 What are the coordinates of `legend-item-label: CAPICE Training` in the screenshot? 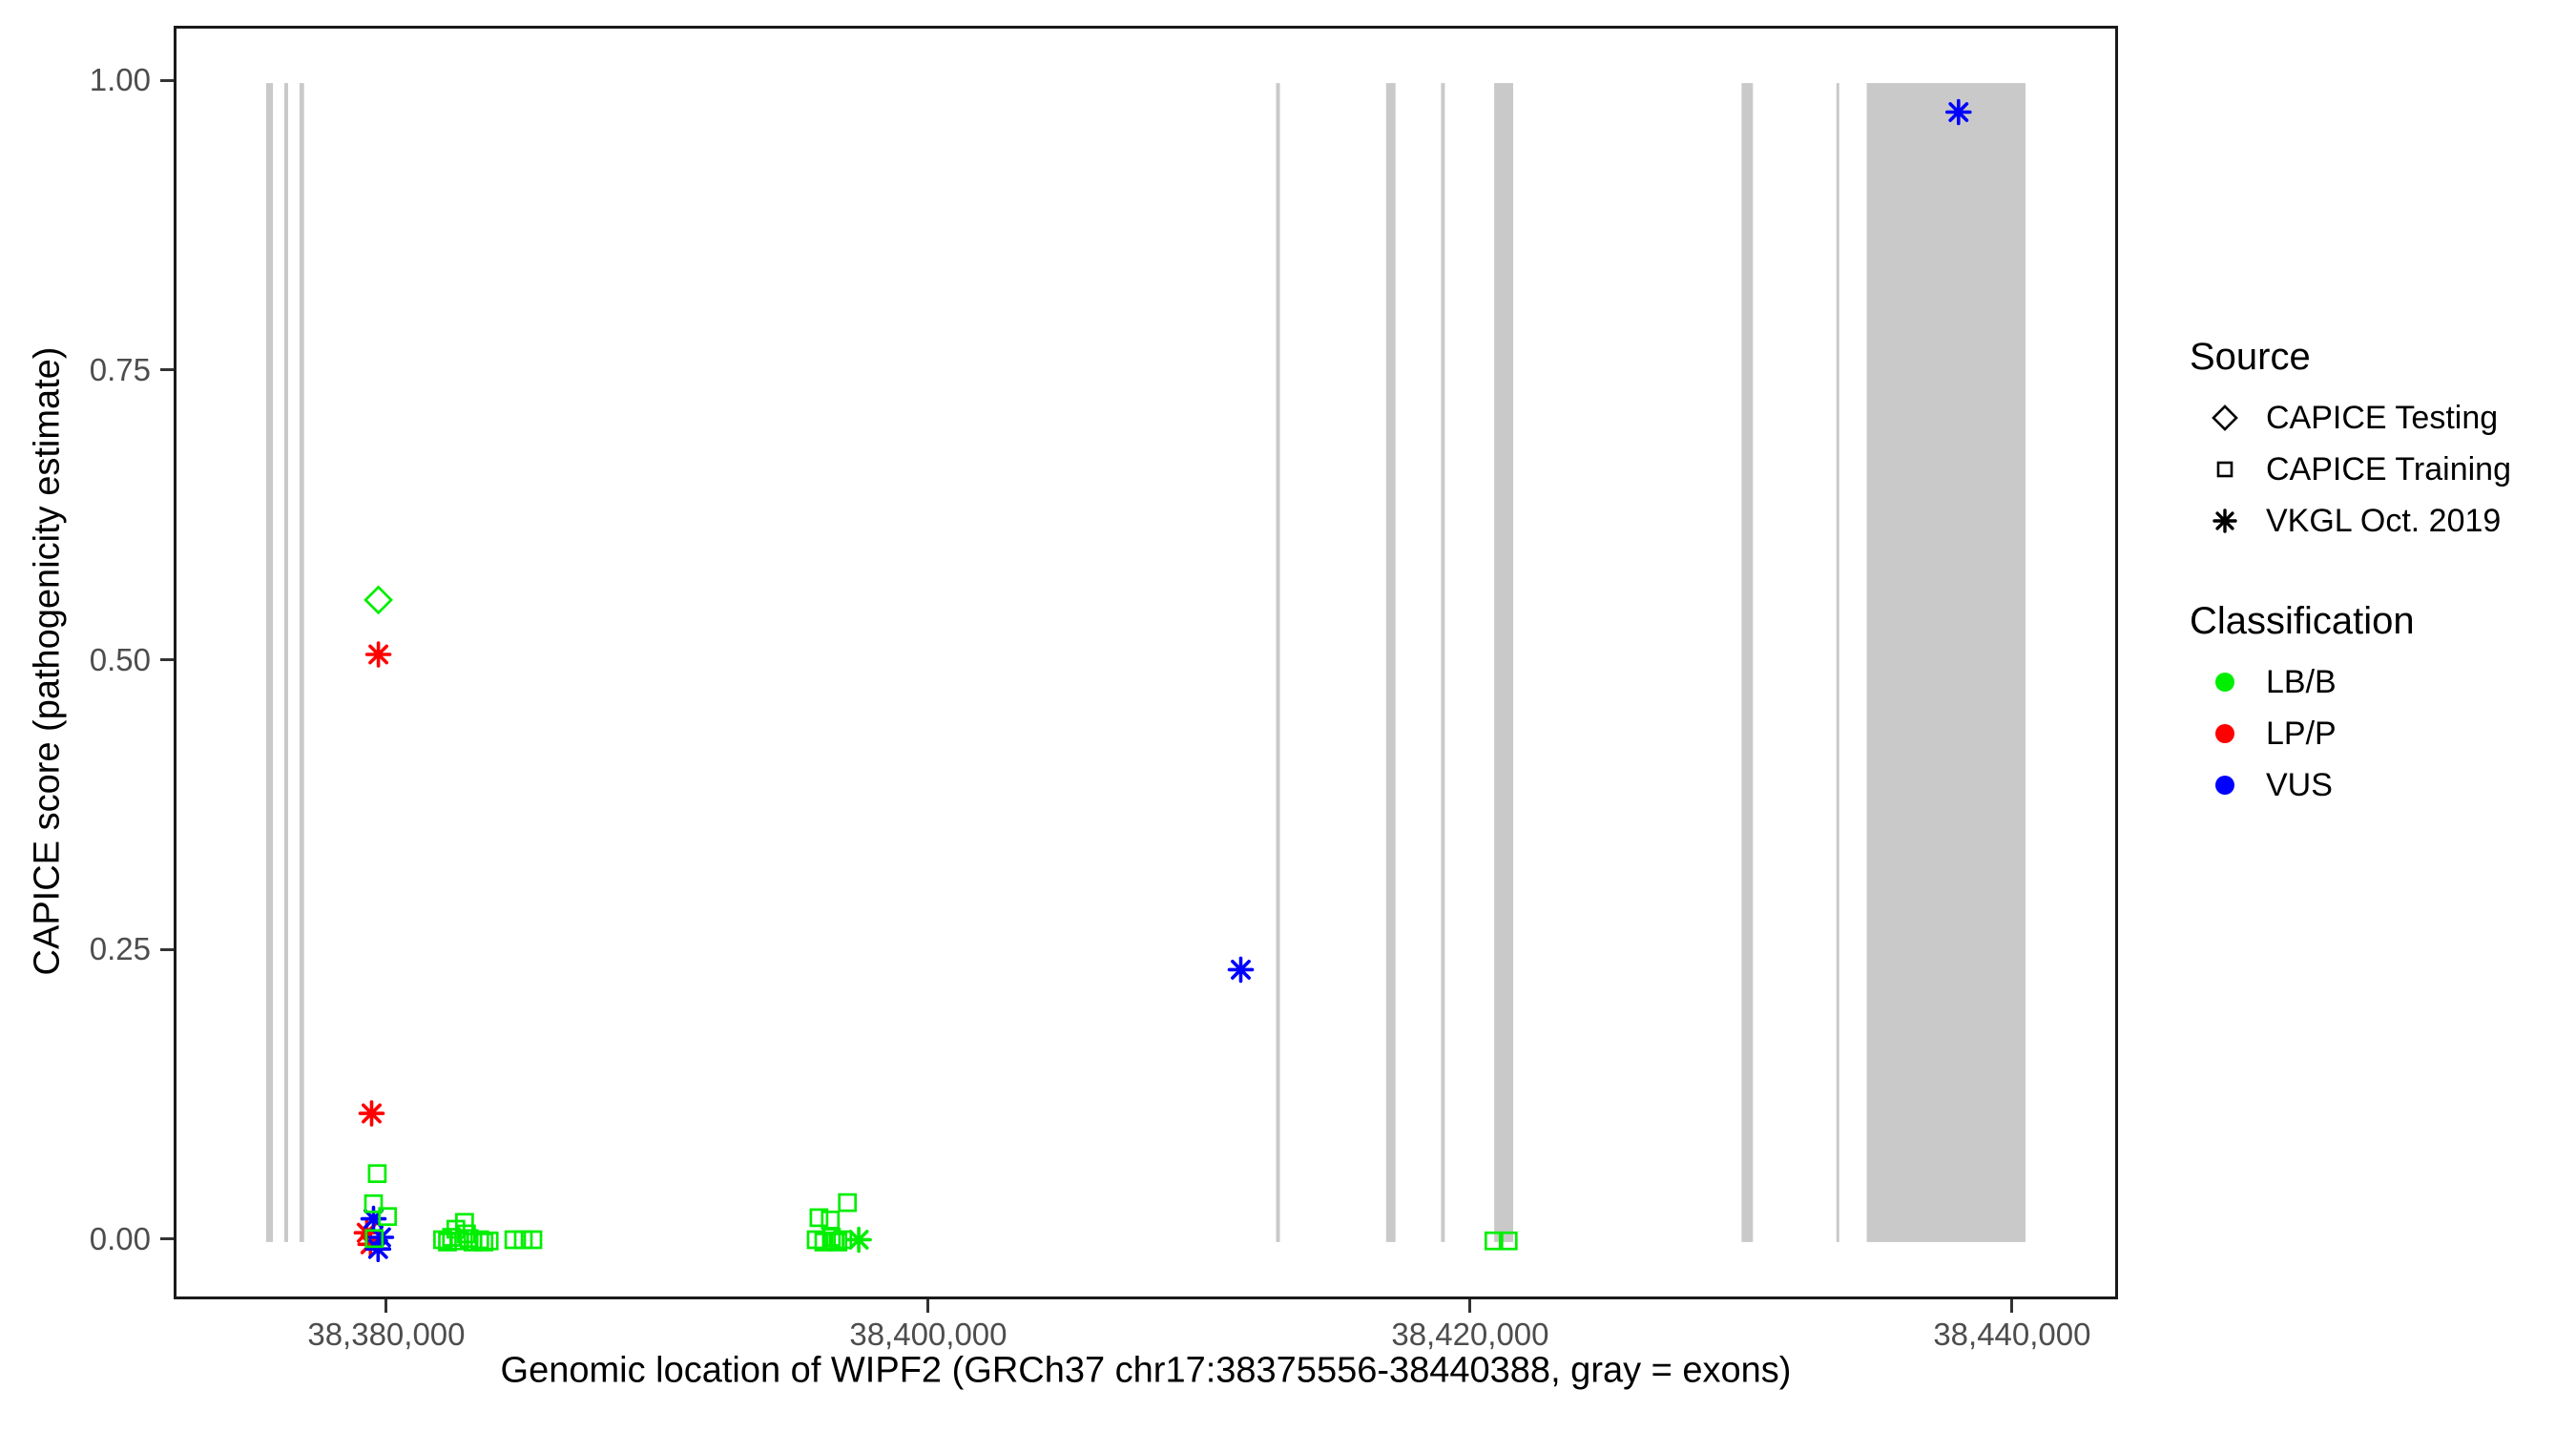 It's located at (2388, 468).